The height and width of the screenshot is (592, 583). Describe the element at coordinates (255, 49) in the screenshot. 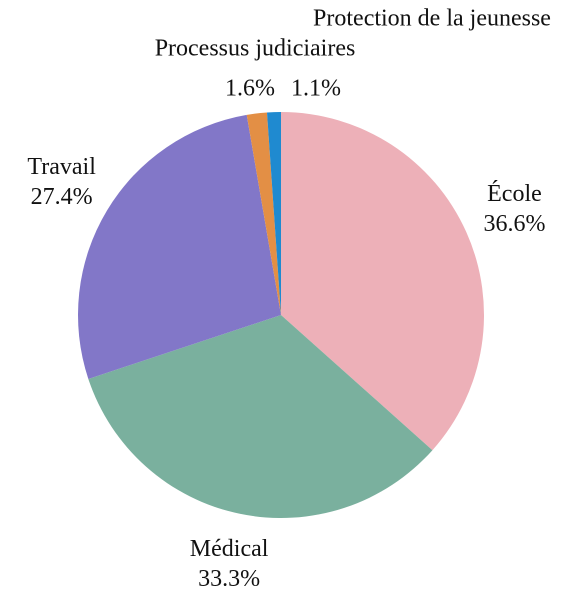

I see `slice-label: Processus judiciaires` at that location.